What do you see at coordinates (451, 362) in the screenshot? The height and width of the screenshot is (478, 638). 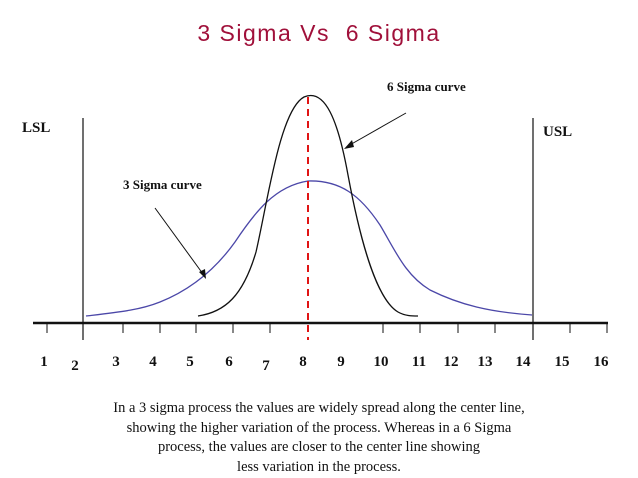 I see `tick-label: 12` at bounding box center [451, 362].